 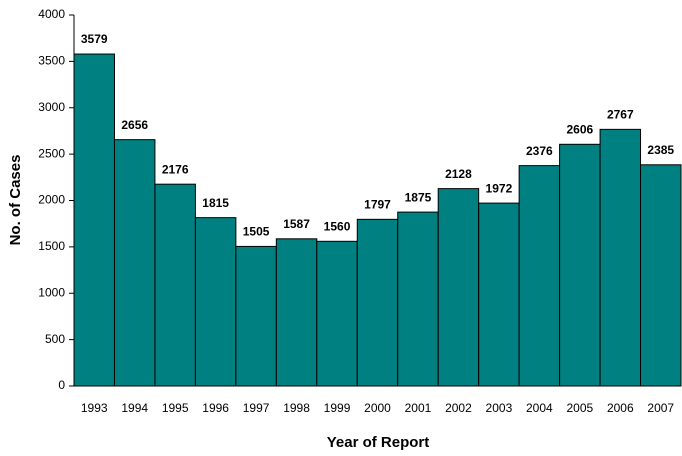 I want to click on y-tick-label: 3500, so click(x=51, y=61).